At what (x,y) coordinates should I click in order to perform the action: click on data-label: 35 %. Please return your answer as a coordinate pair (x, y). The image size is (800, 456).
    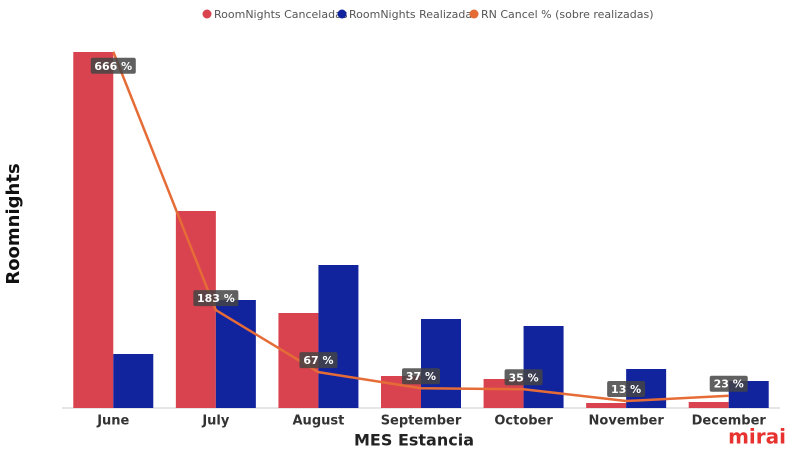
    Looking at the image, I should click on (523, 377).